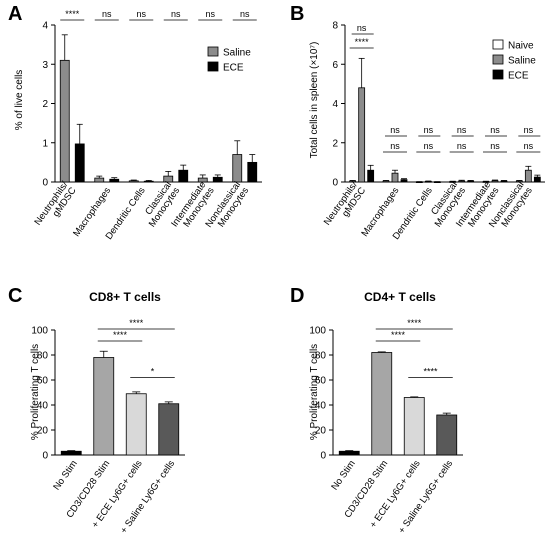 This screenshot has height=537, width=550. I want to click on x-tick-label: Neutrophils/gMDSC, so click(55, 206).